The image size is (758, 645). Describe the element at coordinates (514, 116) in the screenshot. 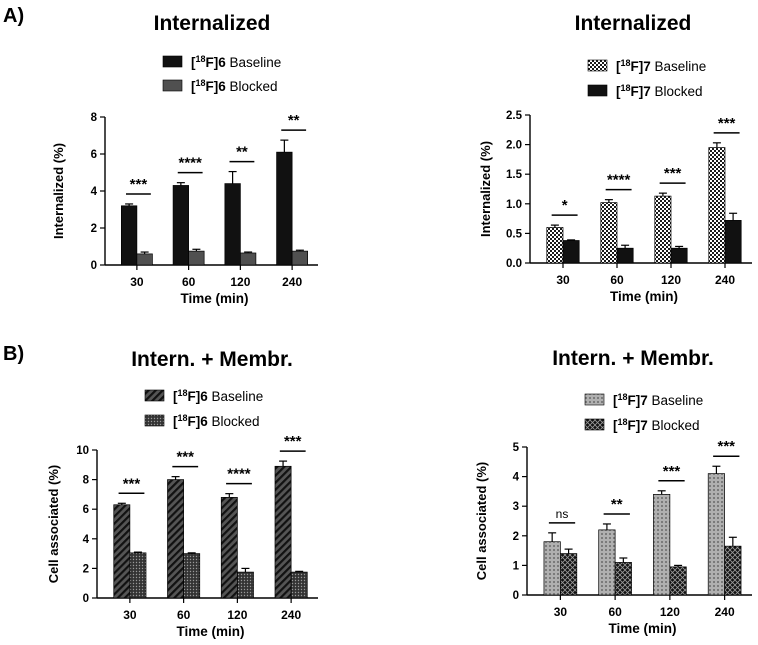

I see `y-tick-label: 2.5` at that location.